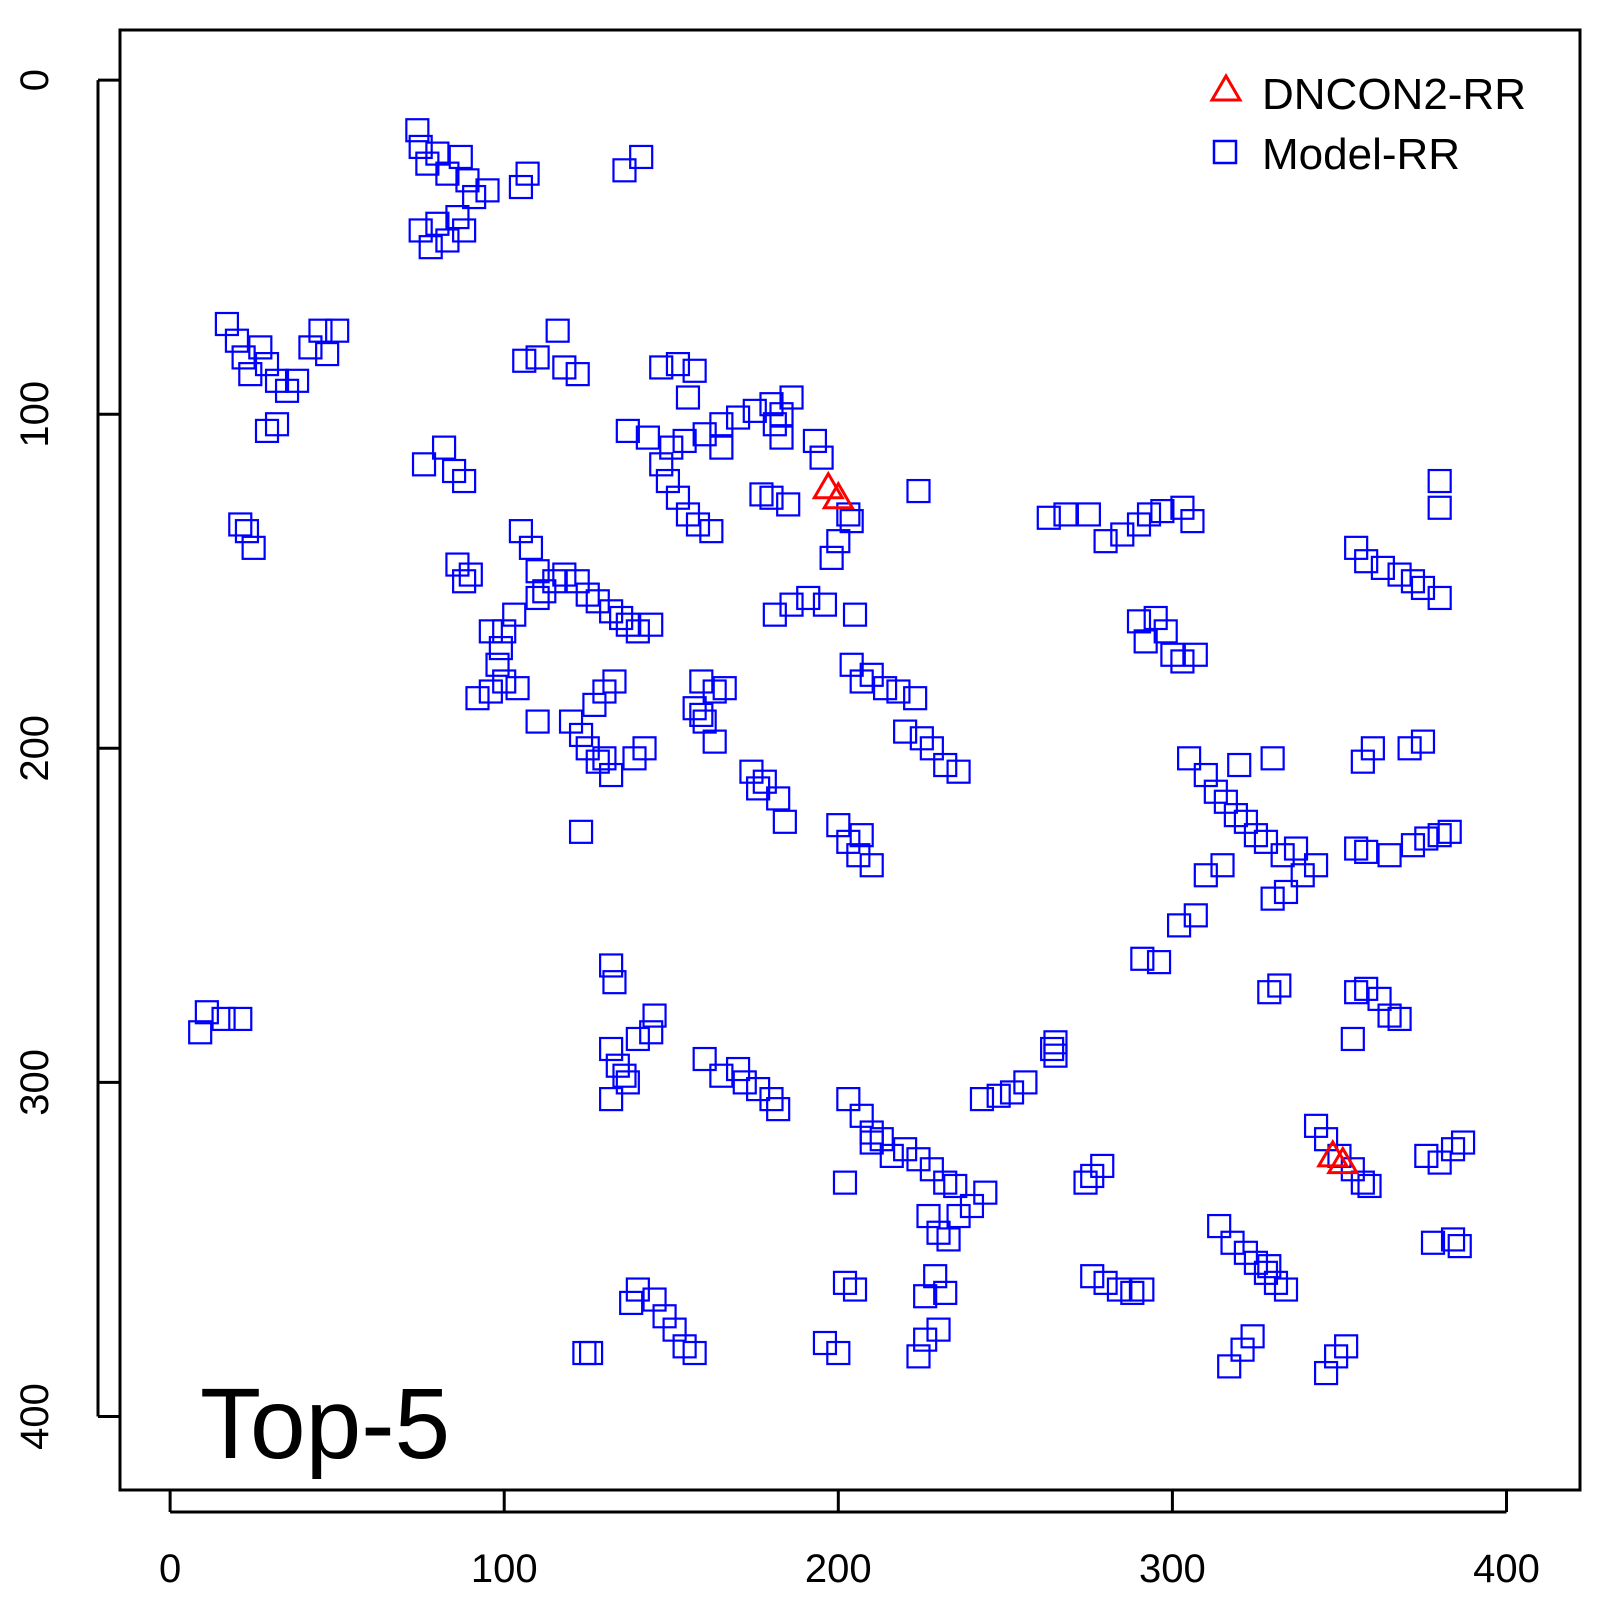  Describe the element at coordinates (1226, 87) in the screenshot. I see `legend-triangle-marker` at that location.